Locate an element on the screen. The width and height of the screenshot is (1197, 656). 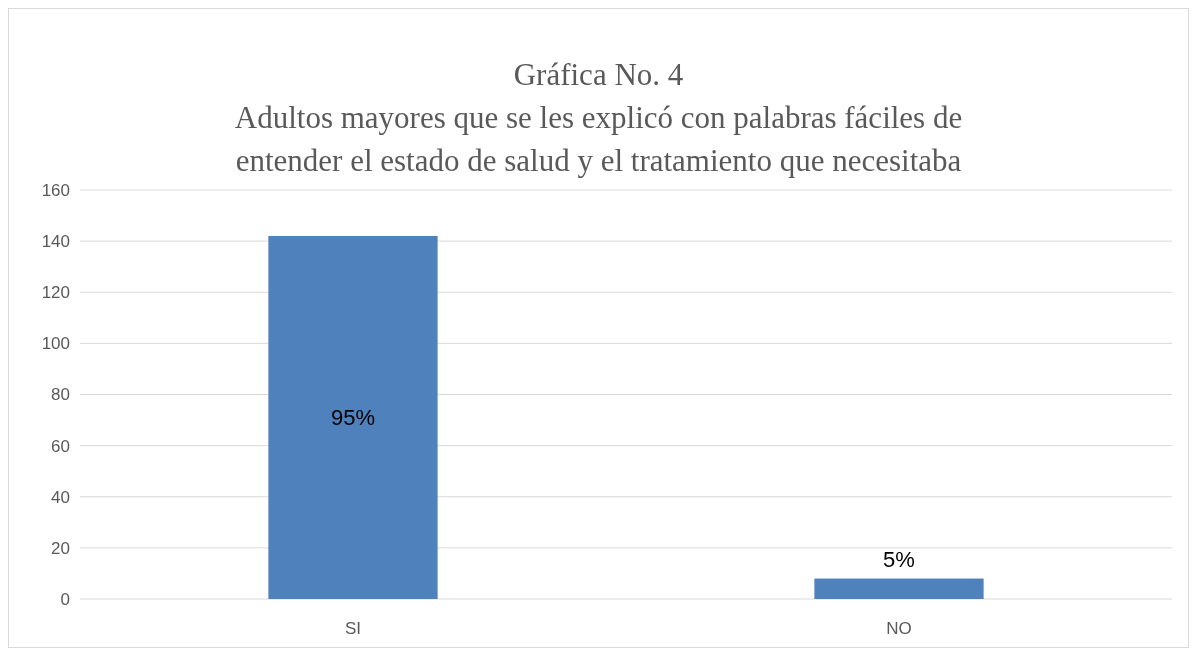
y-tick-label: 140 is located at coordinates (55, 242).